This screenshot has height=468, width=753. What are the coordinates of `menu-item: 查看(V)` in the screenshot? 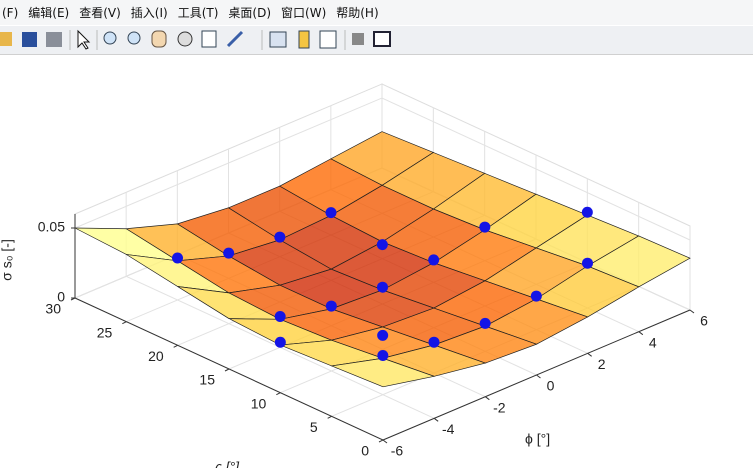 It's located at (100, 13).